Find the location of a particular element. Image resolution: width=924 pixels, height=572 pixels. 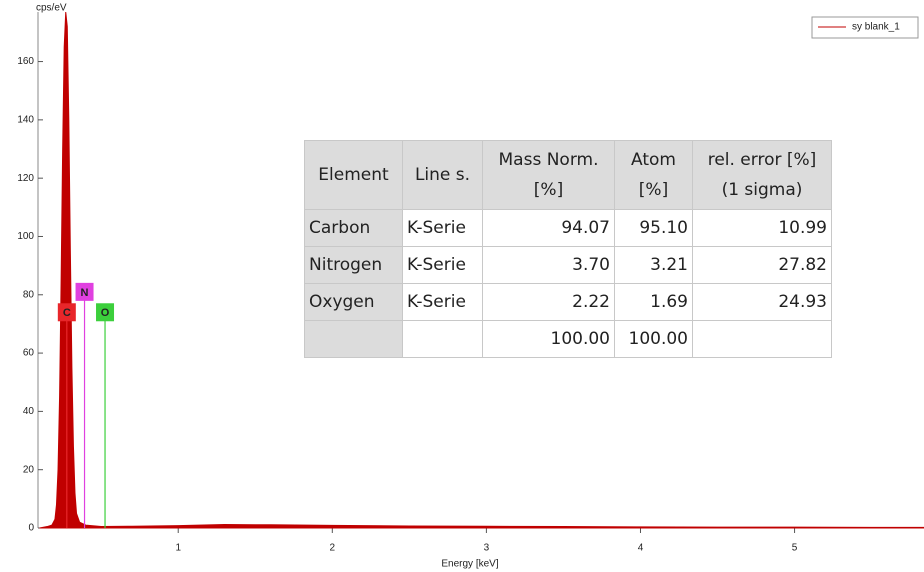

y-tick-label: 120 is located at coordinates (25, 178).